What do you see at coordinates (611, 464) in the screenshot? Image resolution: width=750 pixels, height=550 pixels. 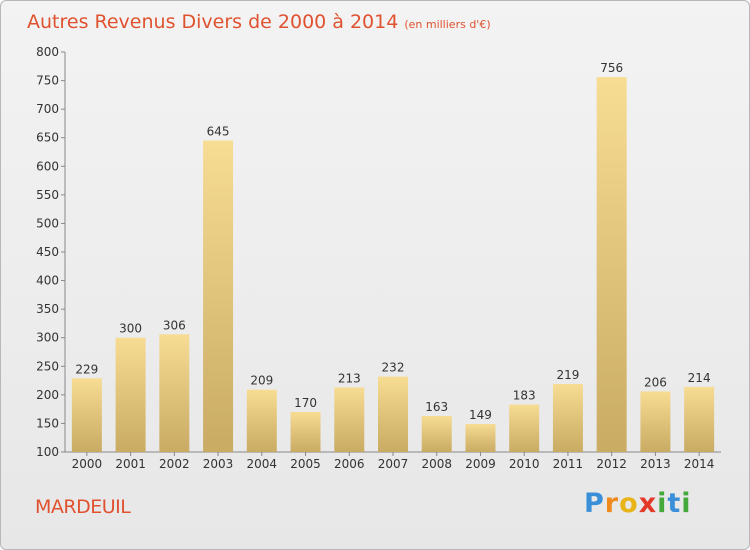 I see `x-tick-label: 2012` at bounding box center [611, 464].